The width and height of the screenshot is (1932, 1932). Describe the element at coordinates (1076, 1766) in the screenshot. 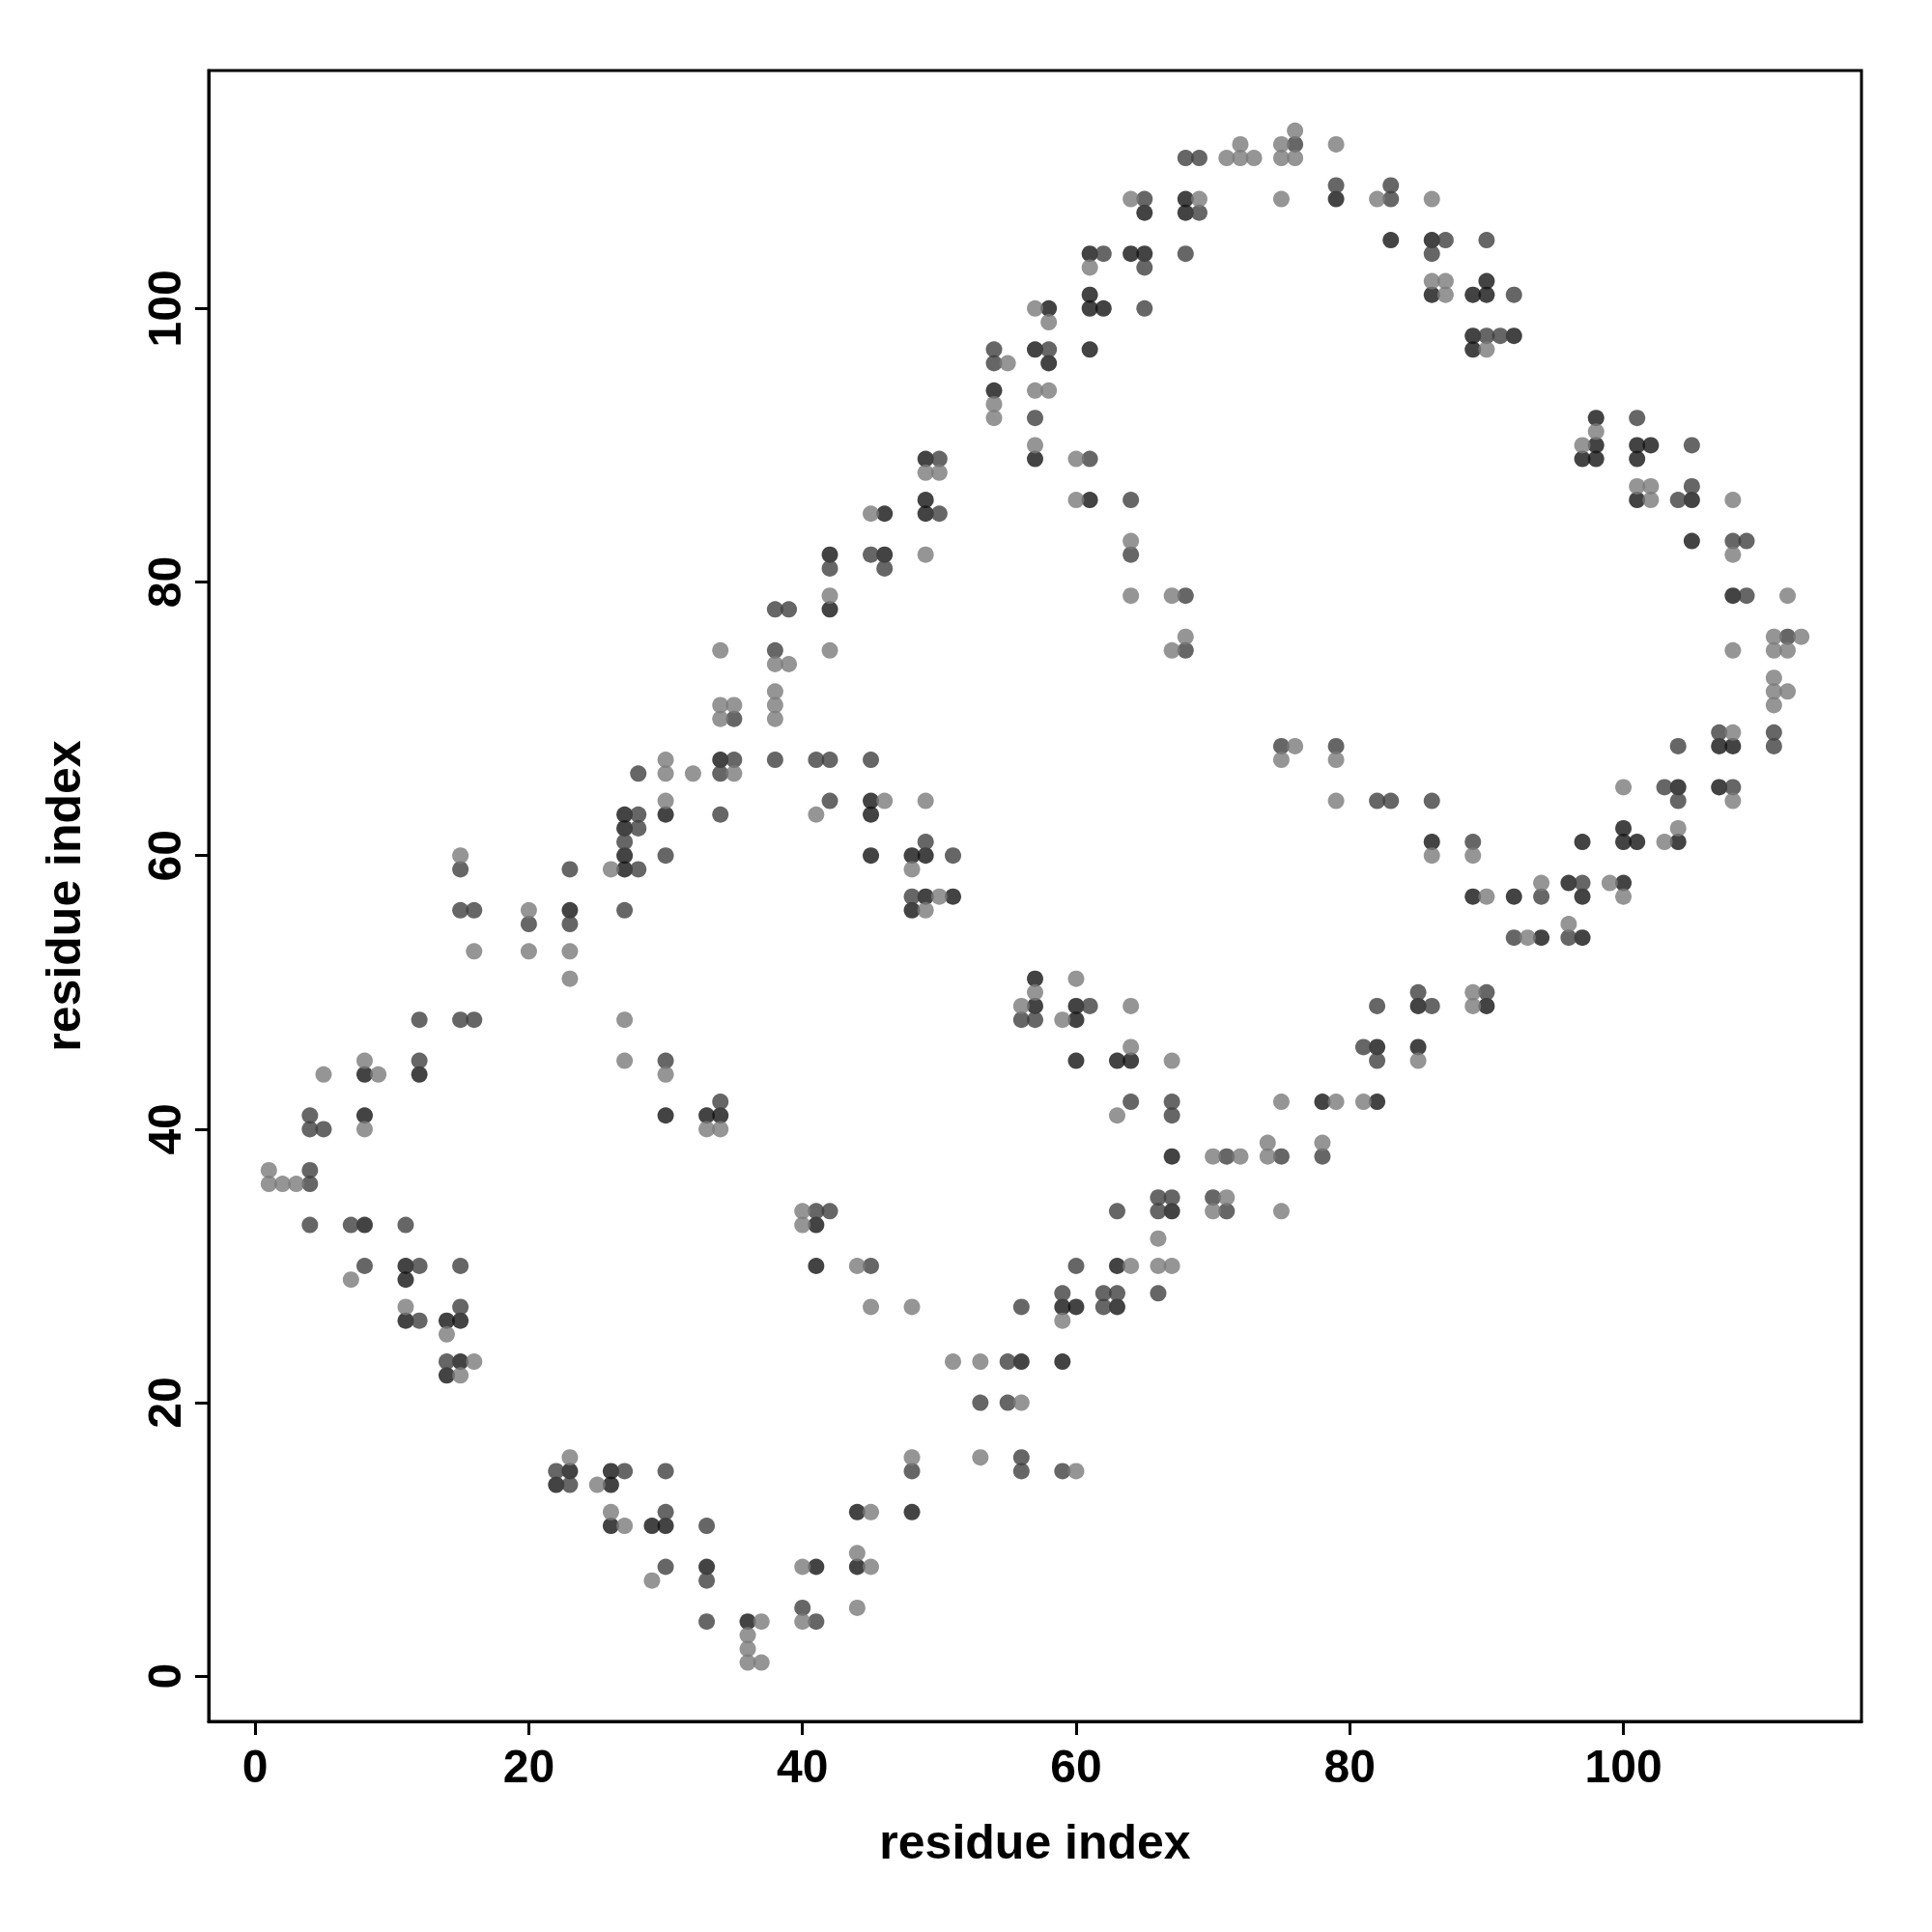

I see `x-tick-label: 60` at that location.